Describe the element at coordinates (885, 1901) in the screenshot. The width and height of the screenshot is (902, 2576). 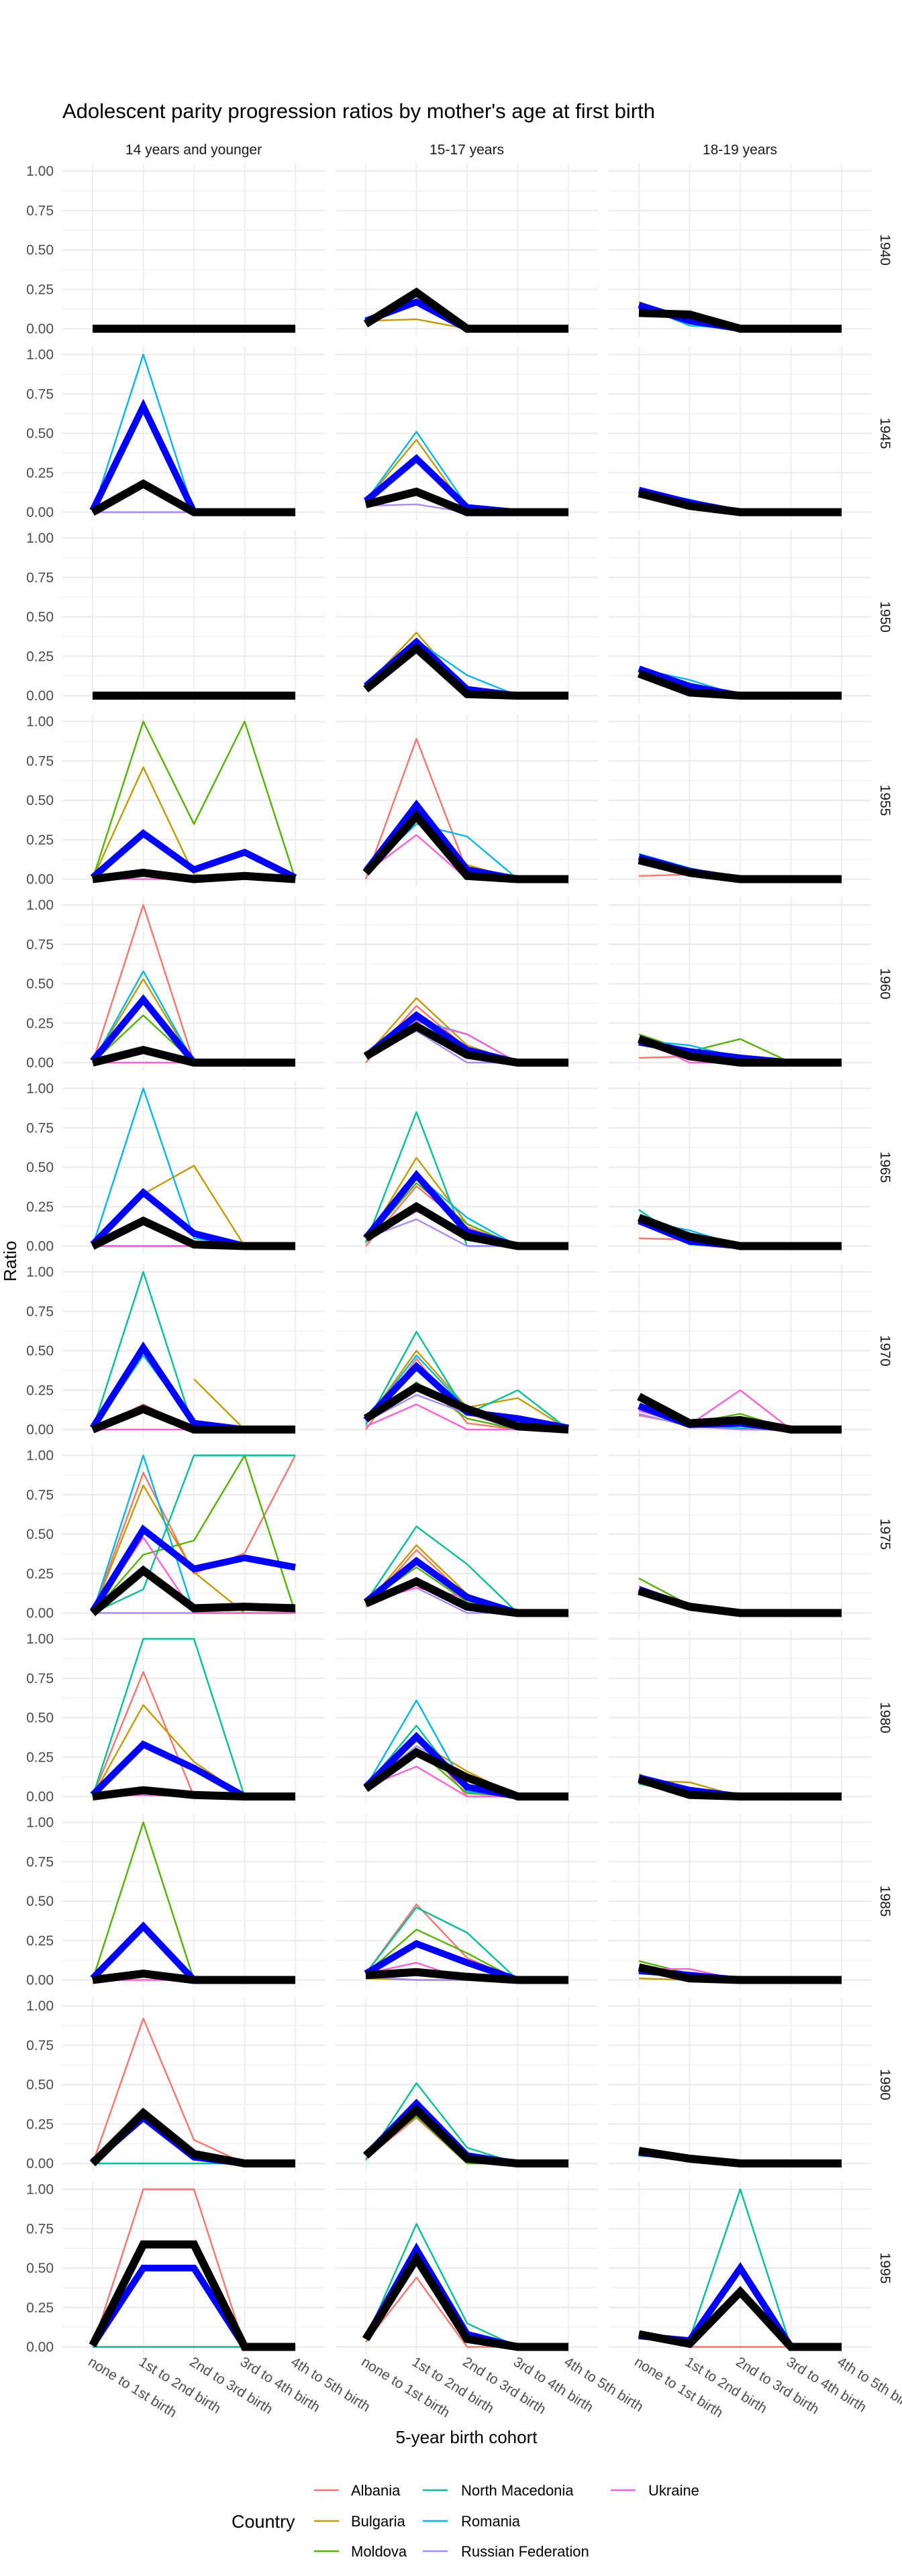
I see `facet-row-label: 1985` at that location.